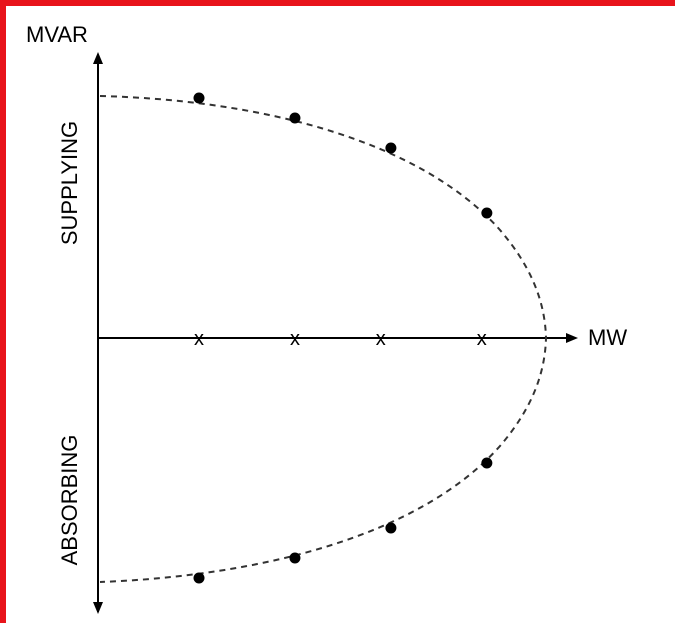 This screenshot has width=675, height=623. Describe the element at coordinates (607, 337) in the screenshot. I see `x-axis-label: MW` at that location.